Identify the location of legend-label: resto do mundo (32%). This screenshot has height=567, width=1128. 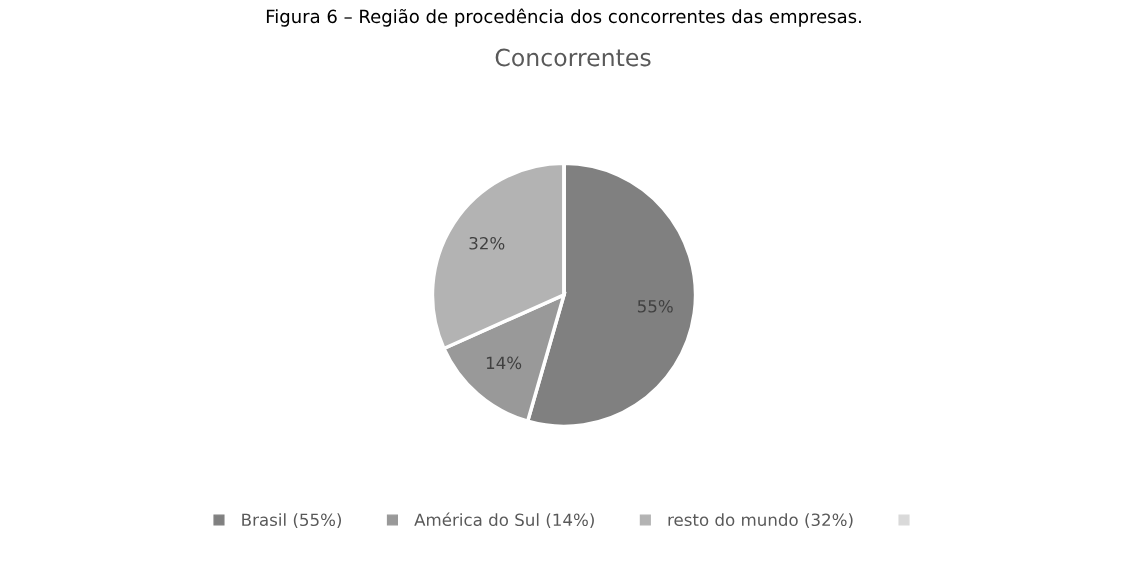
(760, 521).